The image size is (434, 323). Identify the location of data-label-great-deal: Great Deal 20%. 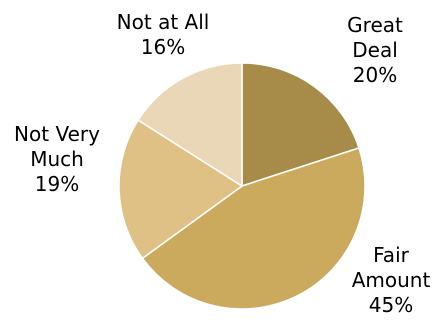
(375, 50).